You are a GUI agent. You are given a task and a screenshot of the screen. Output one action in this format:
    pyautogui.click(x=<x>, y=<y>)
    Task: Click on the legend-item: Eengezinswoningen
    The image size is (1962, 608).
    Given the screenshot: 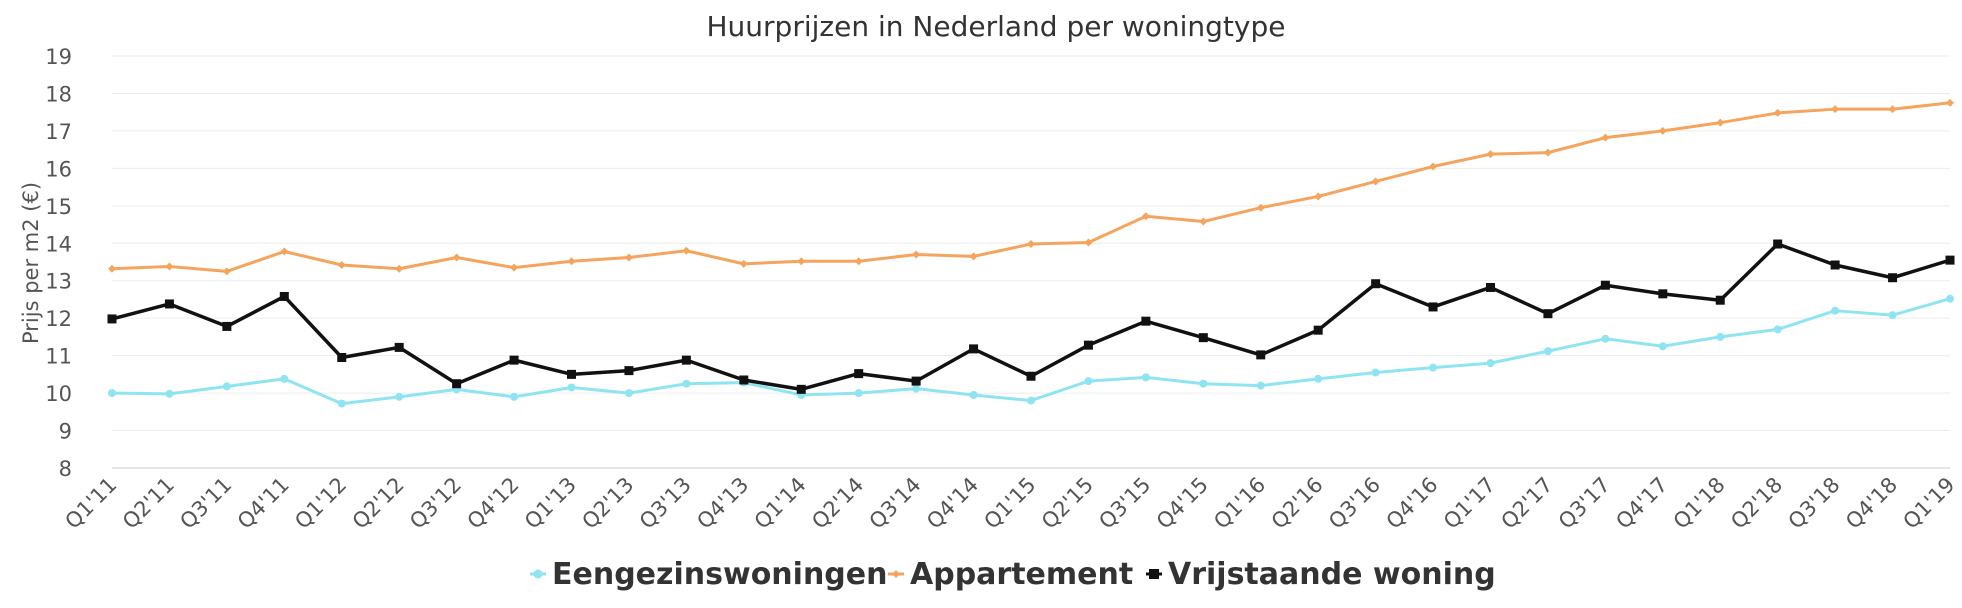 What is the action you would take?
    pyautogui.click(x=708, y=574)
    